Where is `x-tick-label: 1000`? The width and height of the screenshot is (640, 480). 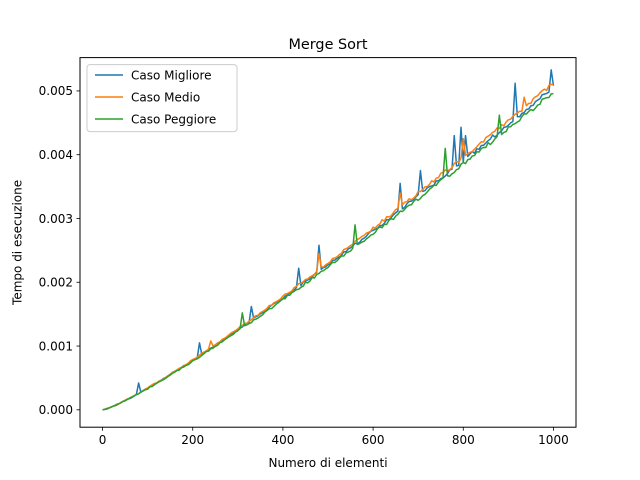
x-tick-label: 1000 is located at coordinates (553, 440).